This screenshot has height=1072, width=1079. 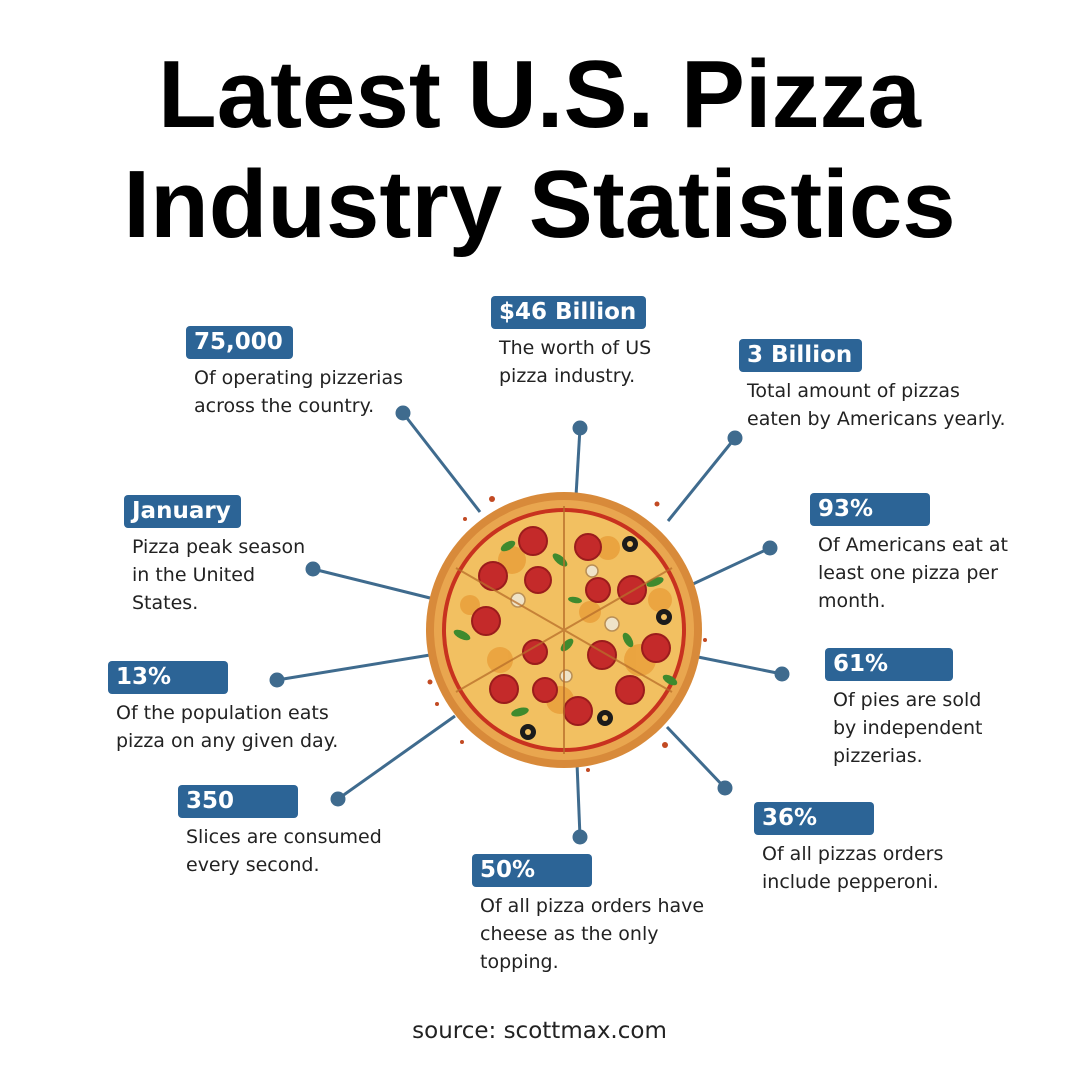 I want to click on stat-desc-line: Of all pizzas orders, so click(x=853, y=854).